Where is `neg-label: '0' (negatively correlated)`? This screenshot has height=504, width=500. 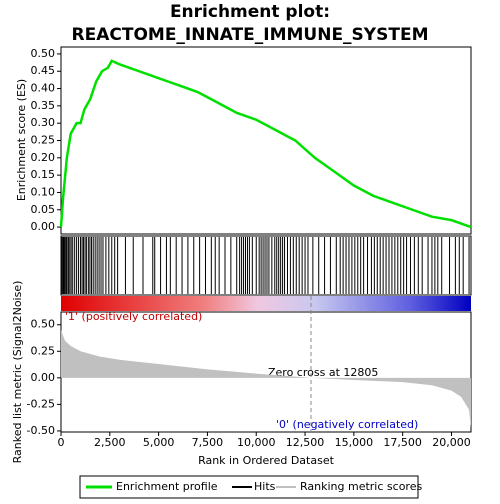
neg-label: '0' (negatively correlated) is located at coordinates (347, 424).